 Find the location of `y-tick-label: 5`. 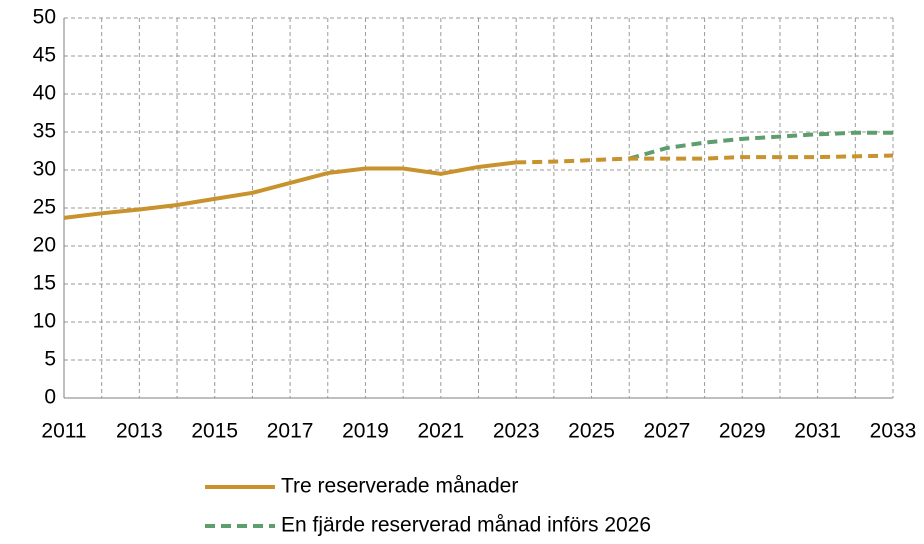

y-tick-label: 5 is located at coordinates (50, 359).